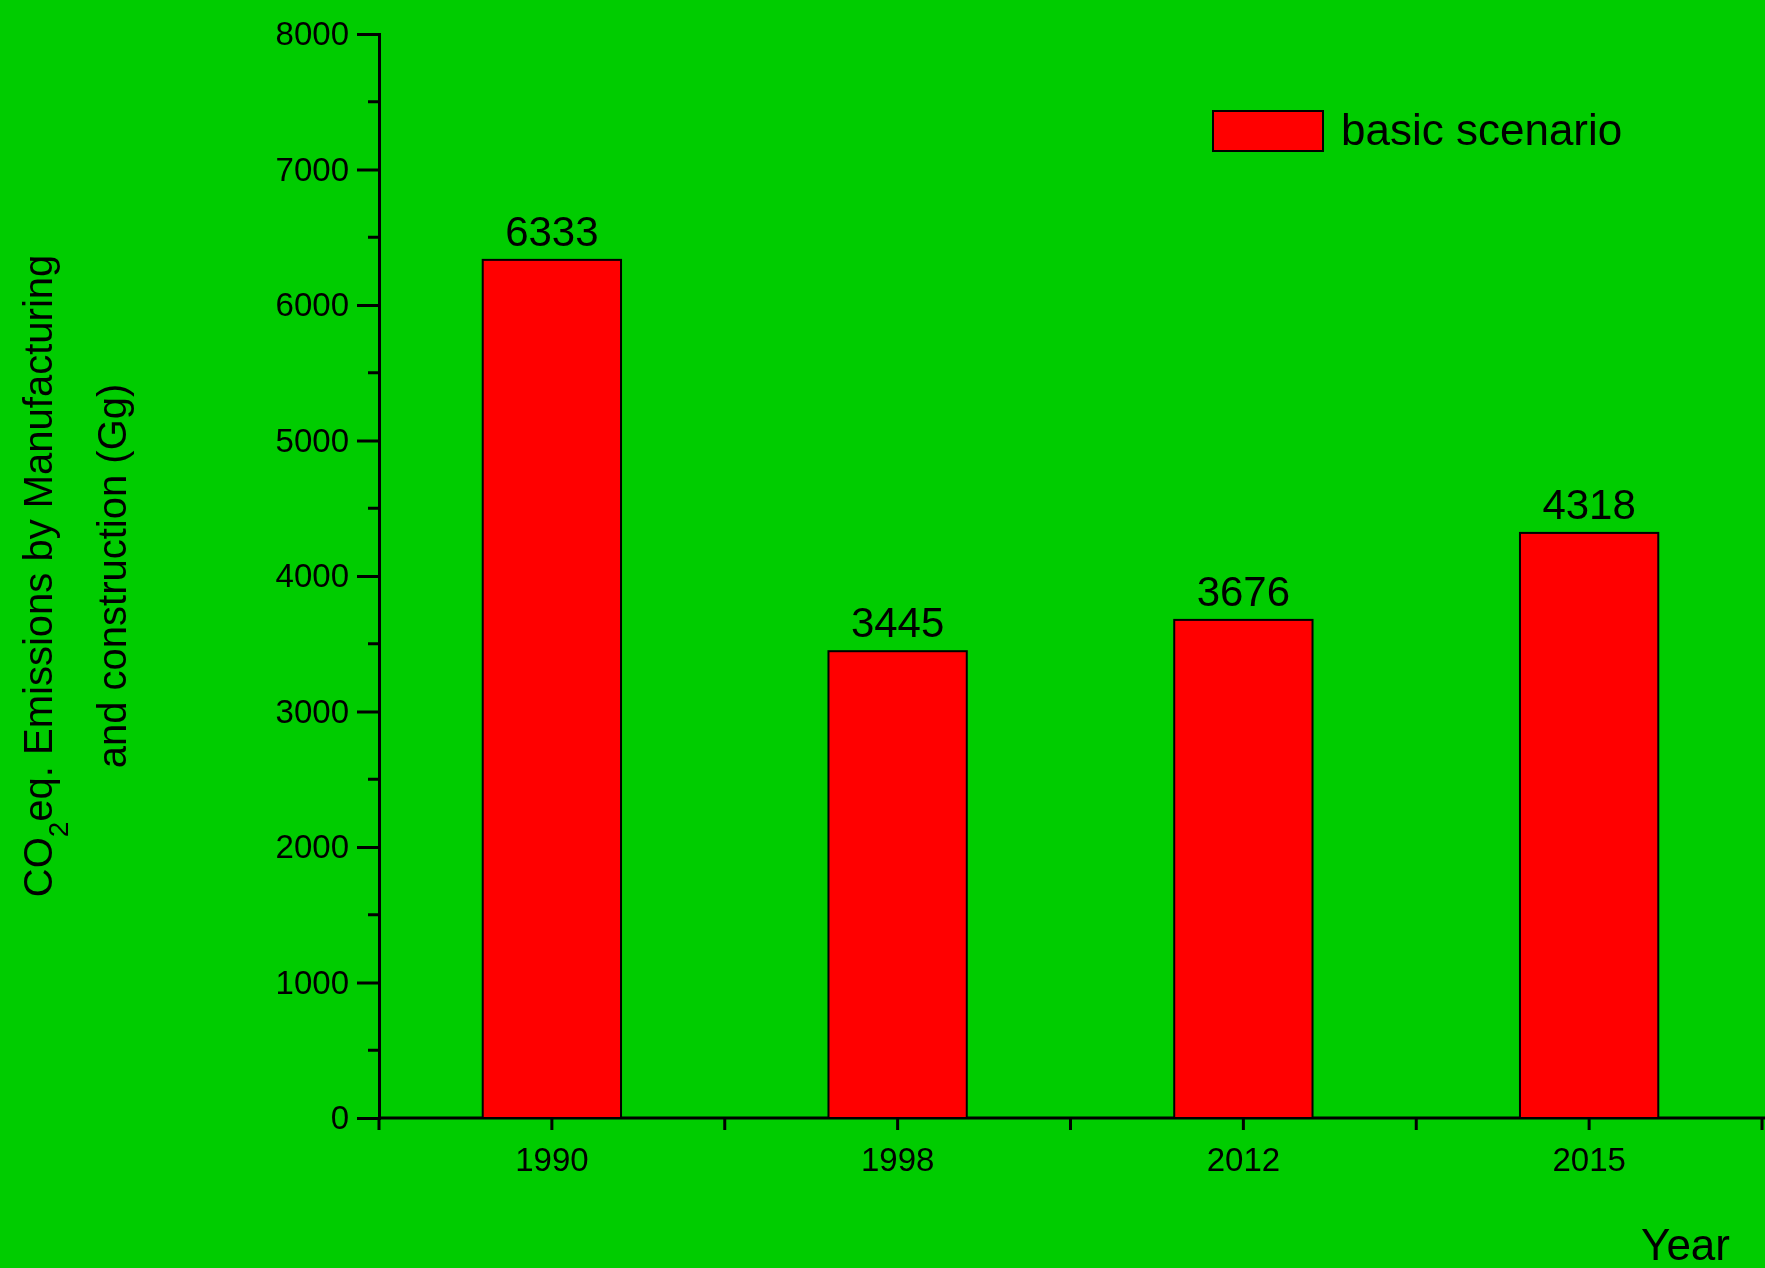  I want to click on legend-label: basic scenario, so click(1482, 129).